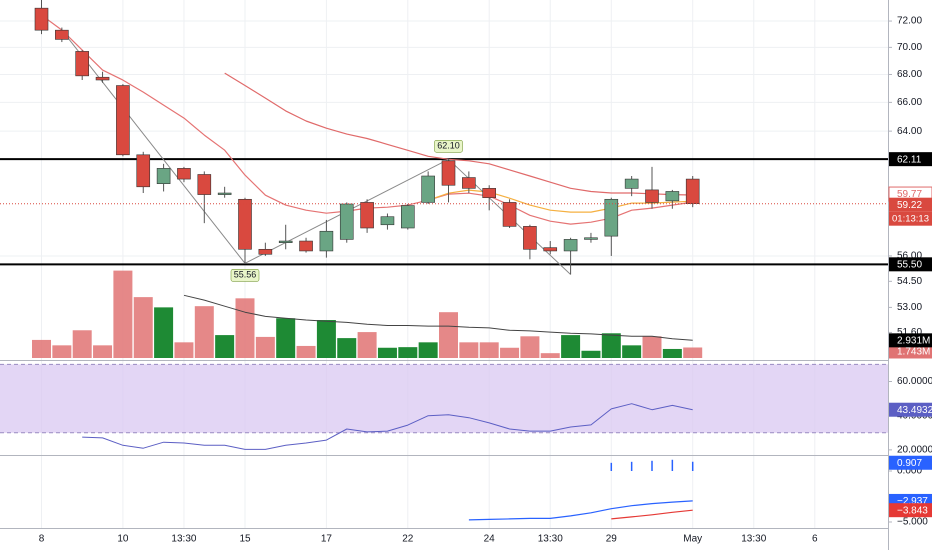 The image size is (932, 550). What do you see at coordinates (245, 539) in the screenshot?
I see `x-tick-label: 15` at bounding box center [245, 539].